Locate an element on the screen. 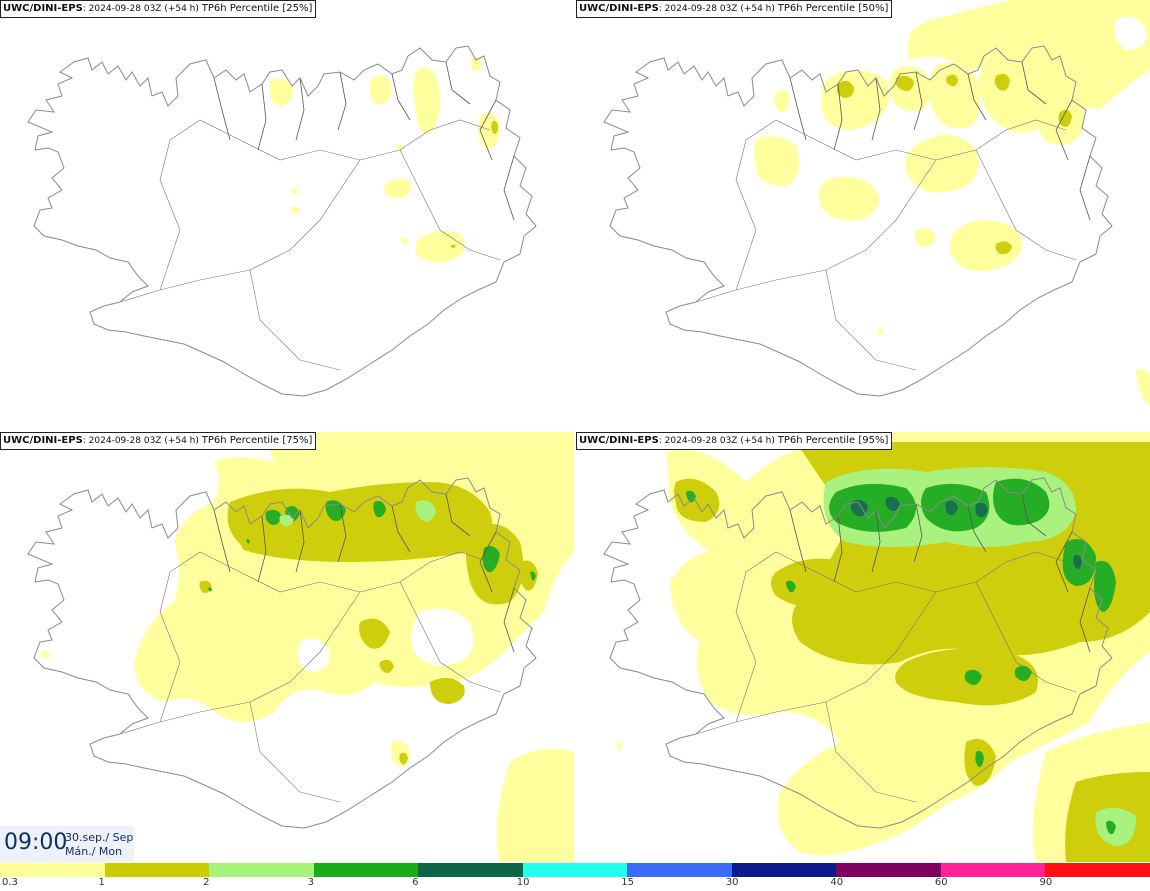  colorbar-tick-label: 60 is located at coordinates (941, 882).